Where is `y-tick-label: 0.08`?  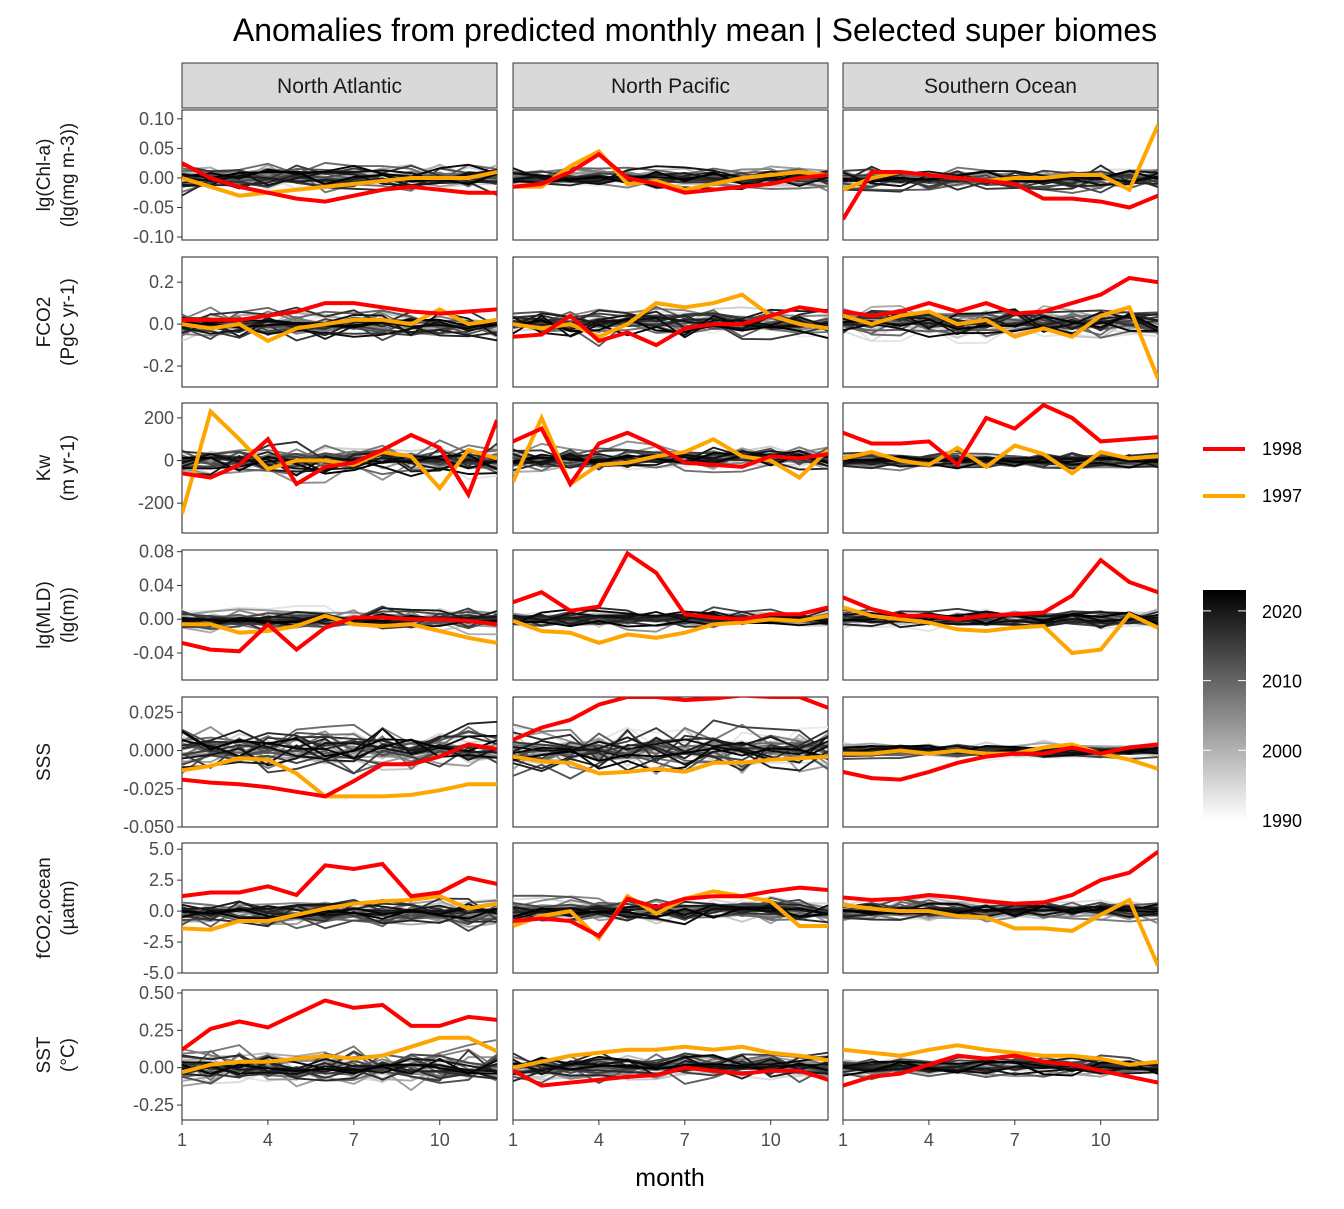
y-tick-label: 0.08 is located at coordinates (156, 552).